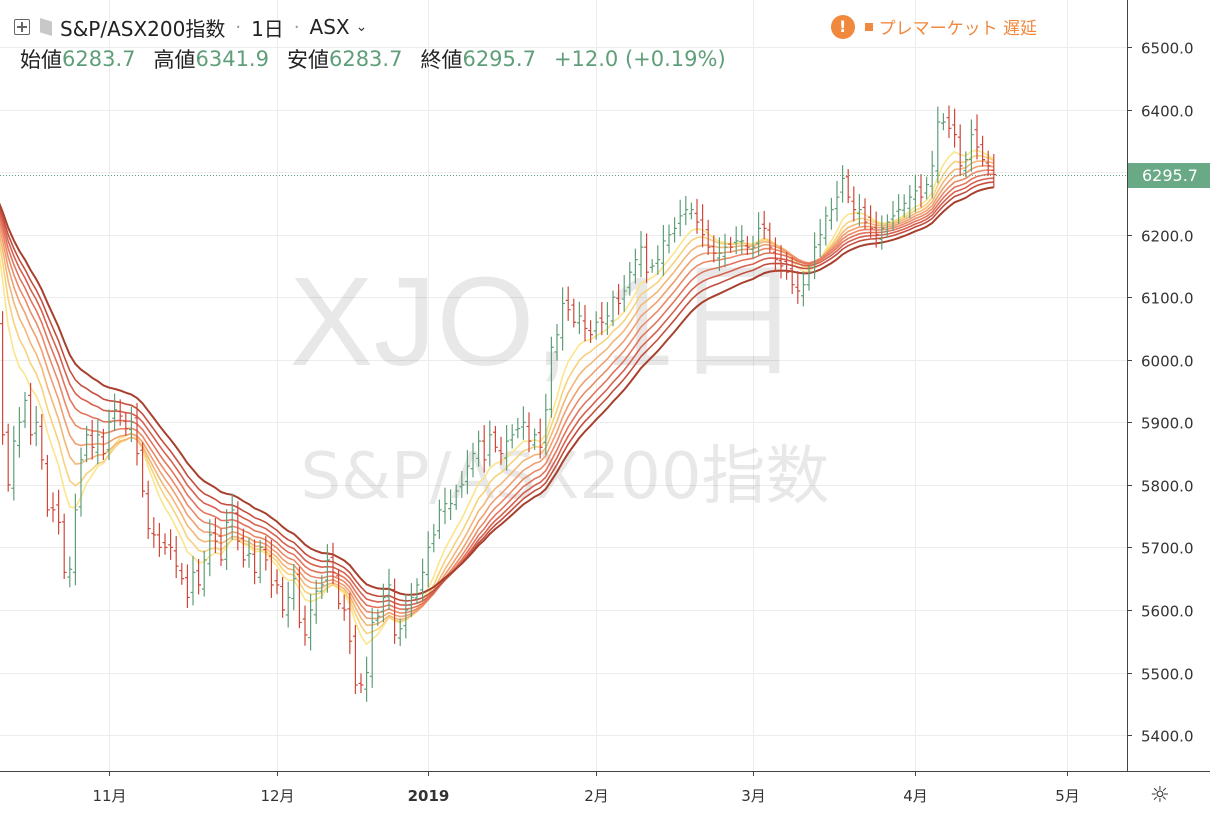 The width and height of the screenshot is (1210, 814). I want to click on watermark-ticker: XJO, 1日, so click(544, 321).